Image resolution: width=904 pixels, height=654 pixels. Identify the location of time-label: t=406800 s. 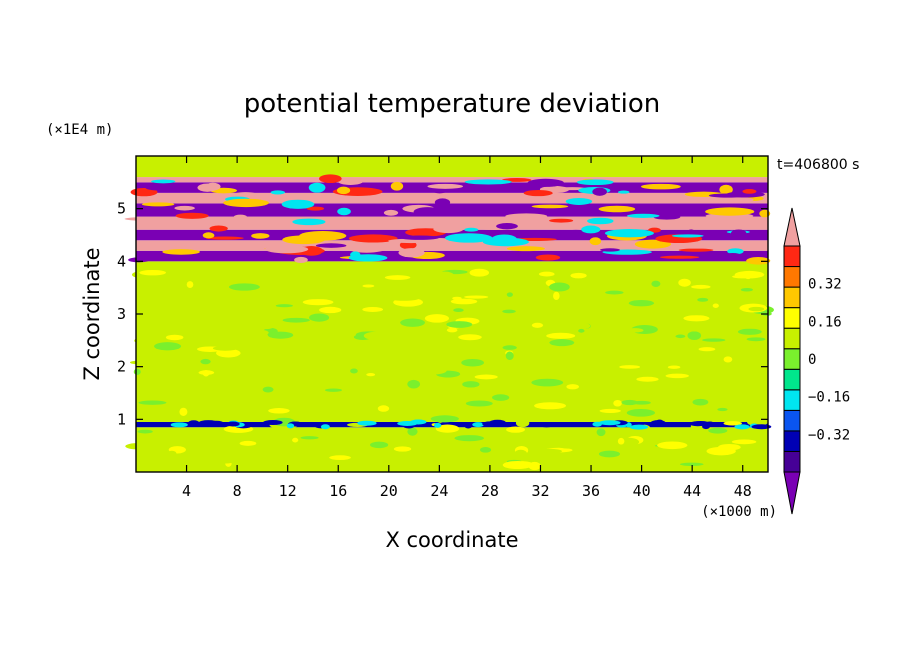
(818, 165).